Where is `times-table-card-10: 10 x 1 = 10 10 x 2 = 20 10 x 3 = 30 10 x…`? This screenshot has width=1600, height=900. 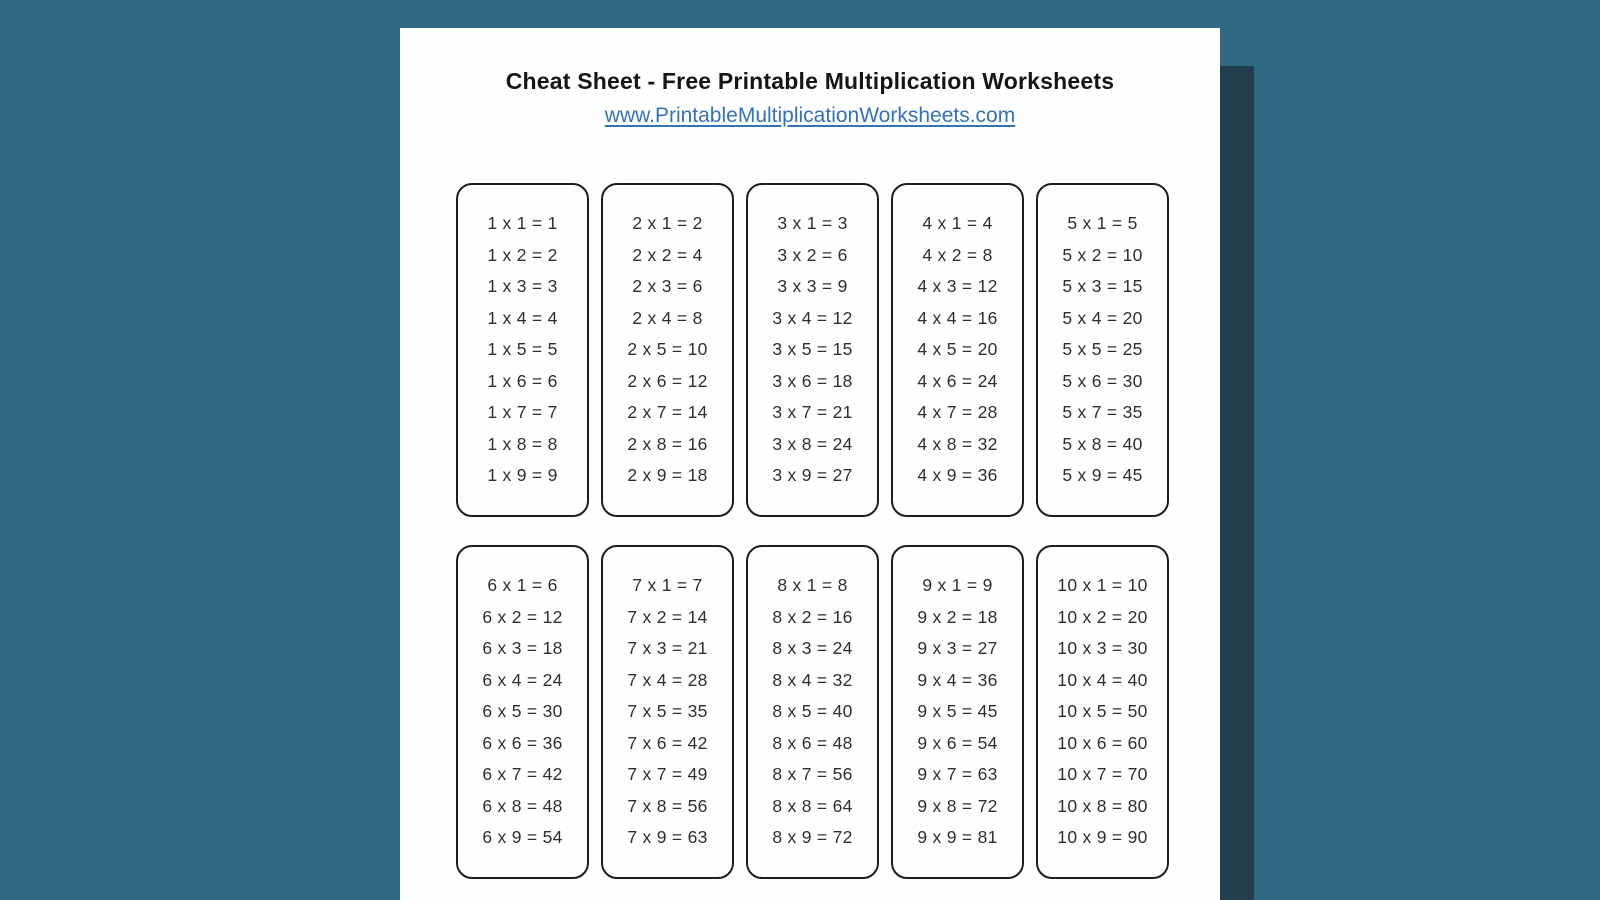 times-table-card-10: 10 x 1 = 10 10 x 2 = 20 10 x 3 = 30 10 x… is located at coordinates (1102, 712).